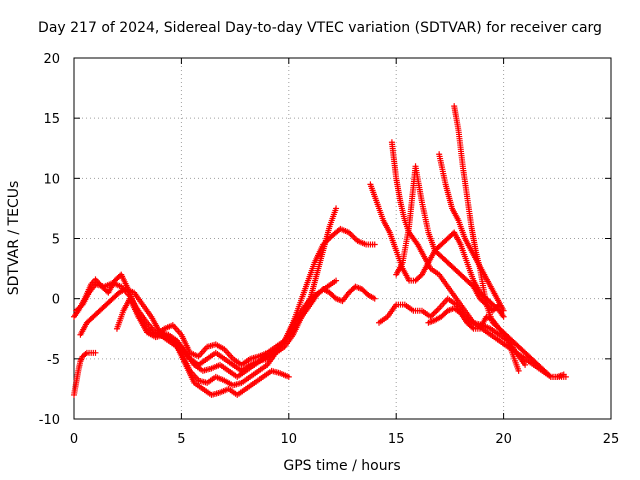 The image size is (640, 480). I want to click on x-tick-label: 25, so click(611, 439).